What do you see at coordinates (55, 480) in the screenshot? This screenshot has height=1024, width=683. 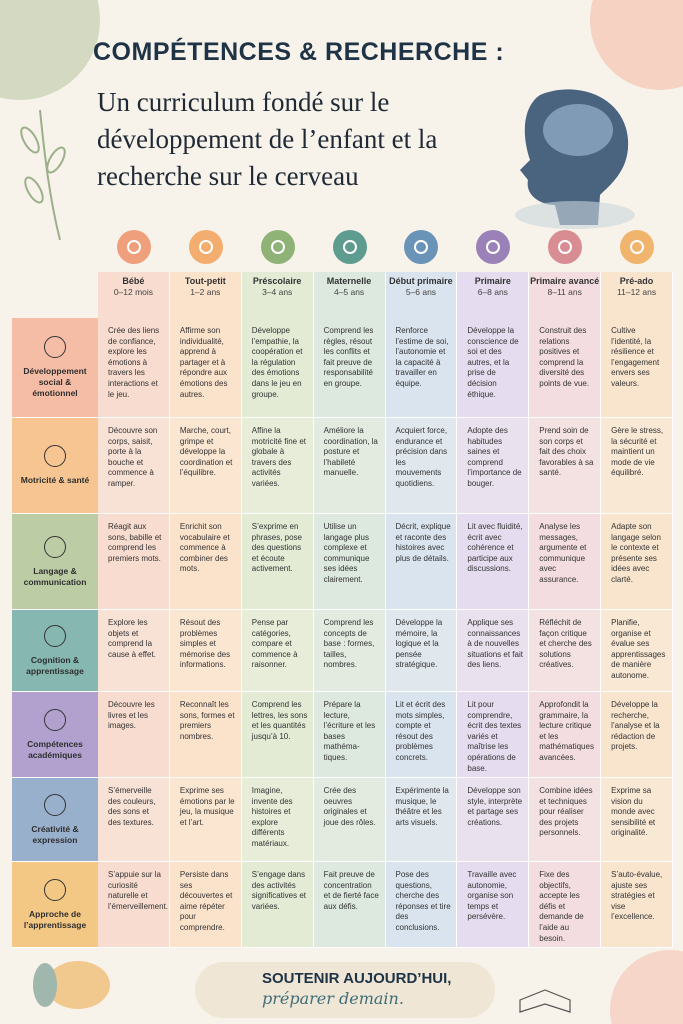 I see `domain-label: Motricité & santé` at bounding box center [55, 480].